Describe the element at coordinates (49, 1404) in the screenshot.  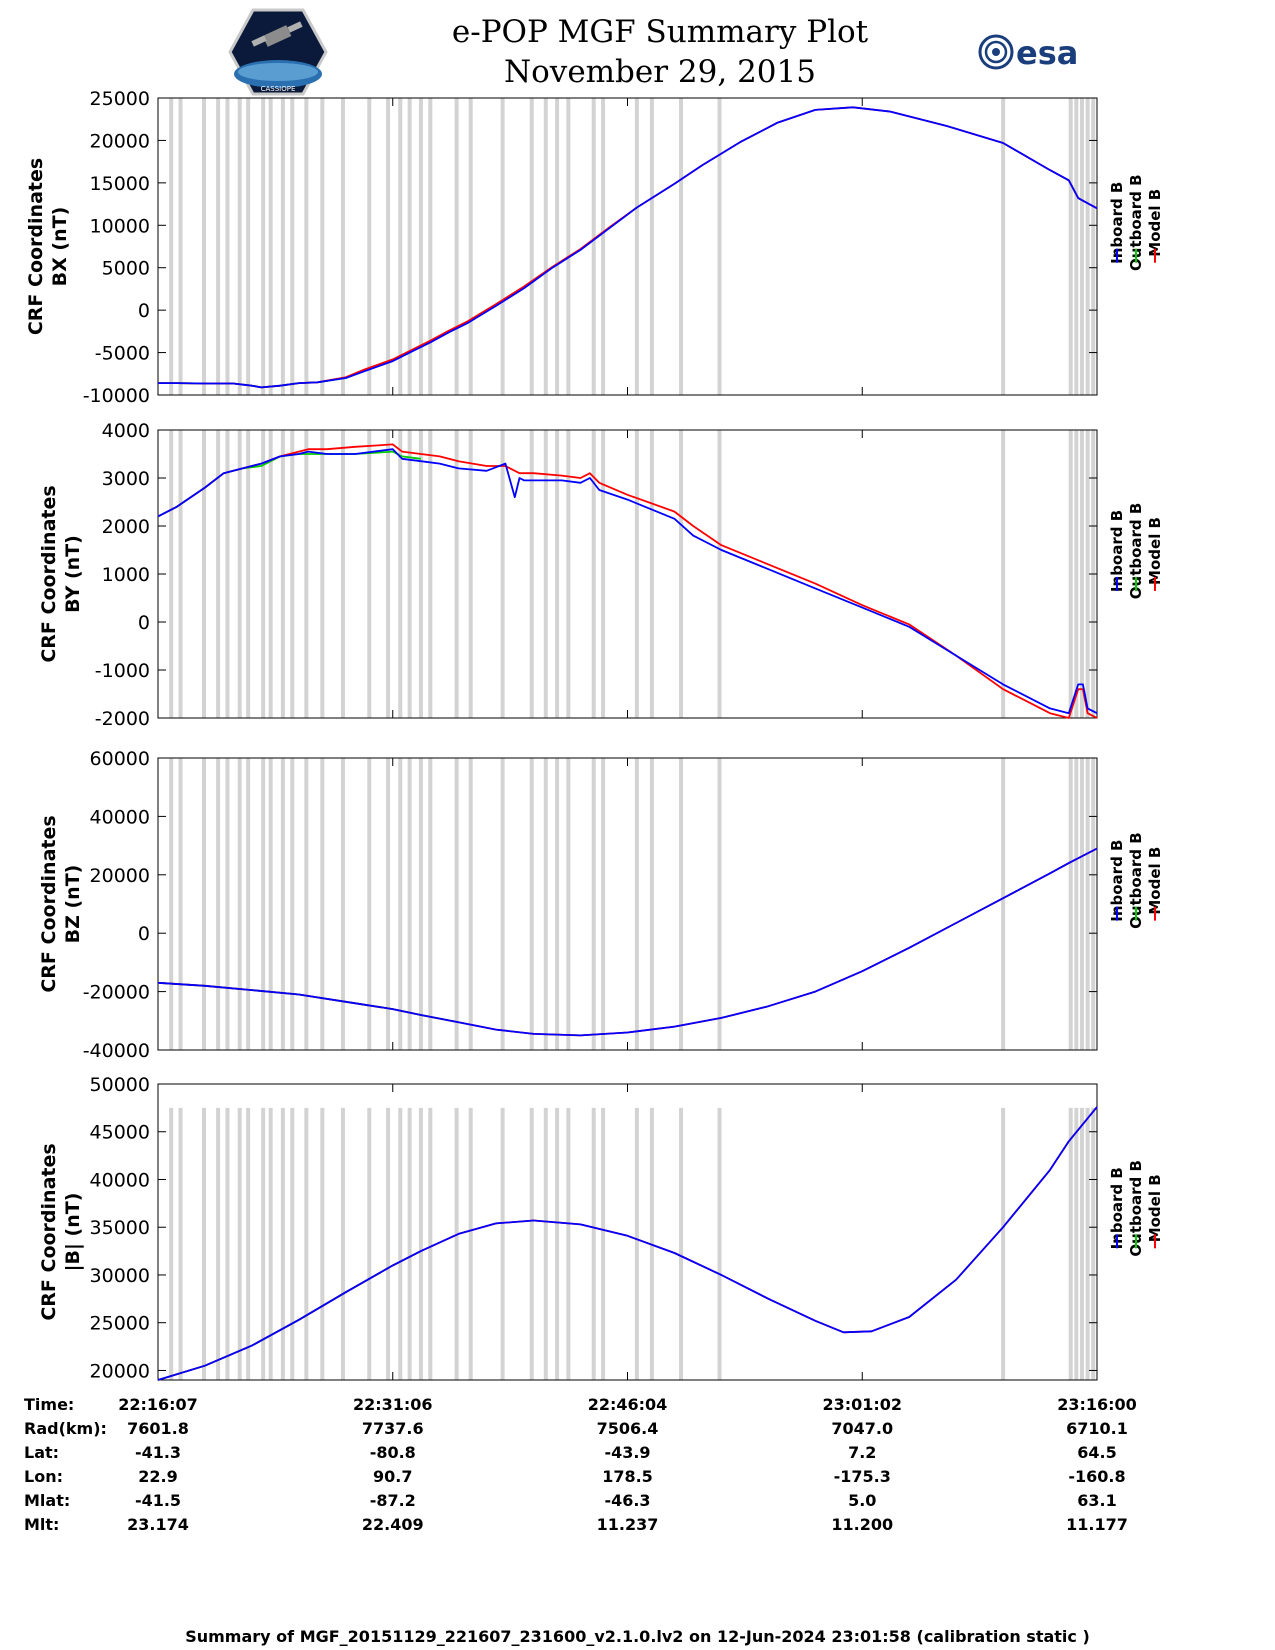
I see `ephemeris-row-label: Time:` at that location.